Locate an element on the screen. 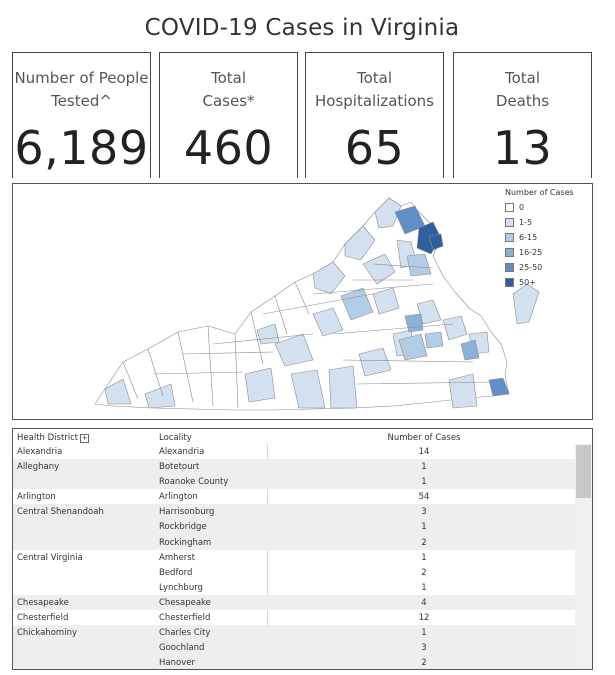  locality-cell: Goochland is located at coordinates (182, 648).